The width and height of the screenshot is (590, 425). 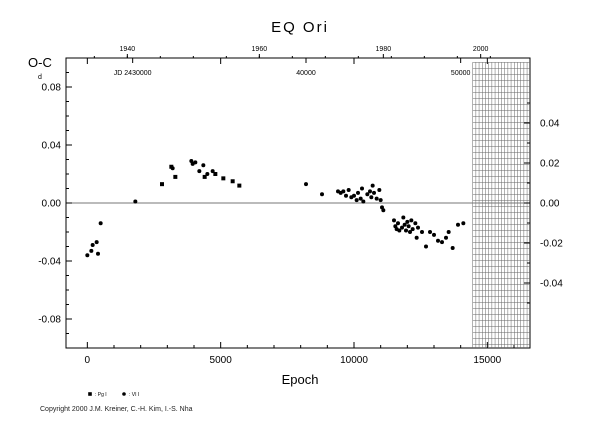 What do you see at coordinates (52, 204) in the screenshot?
I see `y-left-tick-label: 0.00` at bounding box center [52, 204].